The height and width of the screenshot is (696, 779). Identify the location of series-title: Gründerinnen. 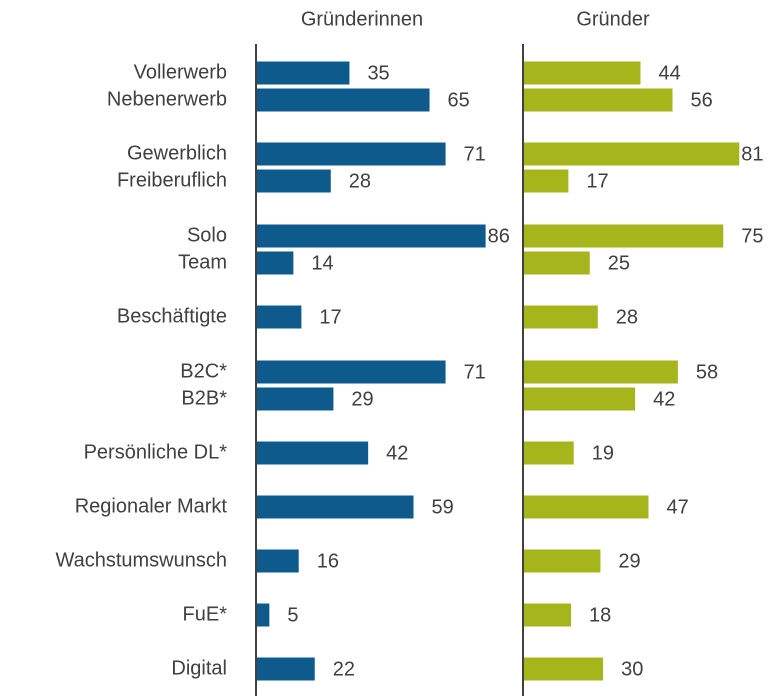
(362, 19).